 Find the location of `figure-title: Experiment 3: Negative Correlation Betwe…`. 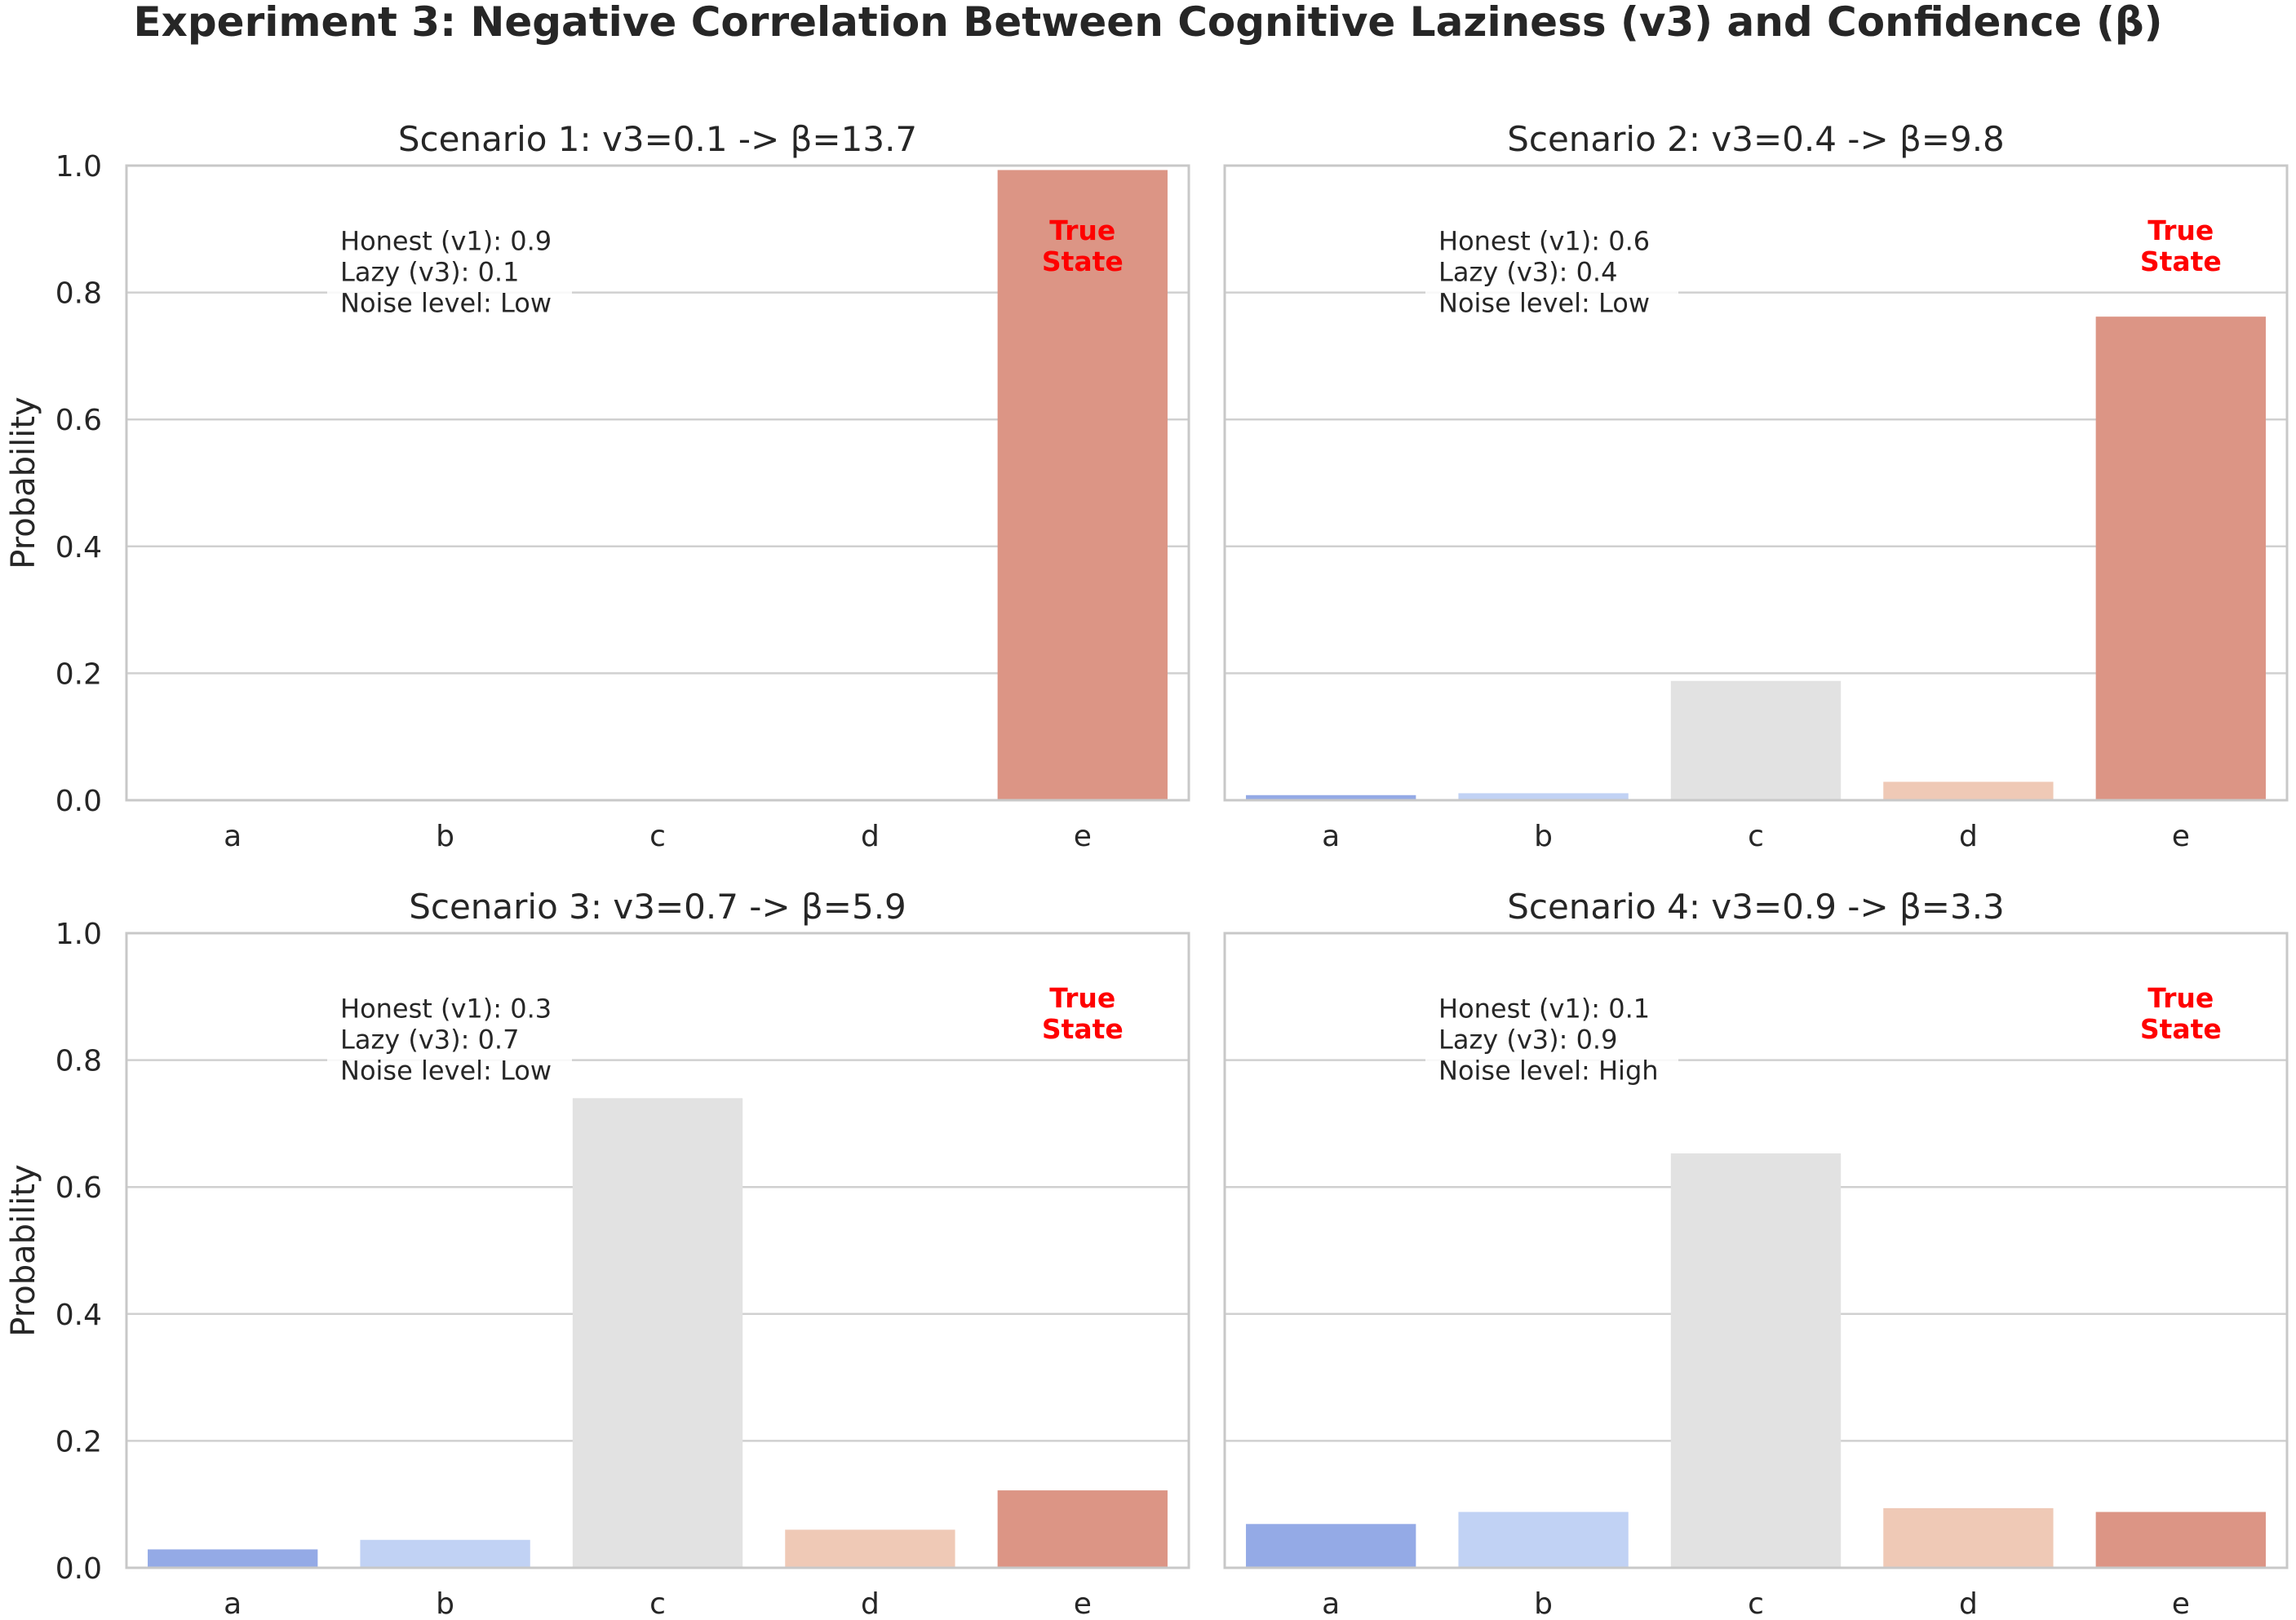

figure-title: Experiment 3: Negative Correlation Betwe… is located at coordinates (1147, 23).